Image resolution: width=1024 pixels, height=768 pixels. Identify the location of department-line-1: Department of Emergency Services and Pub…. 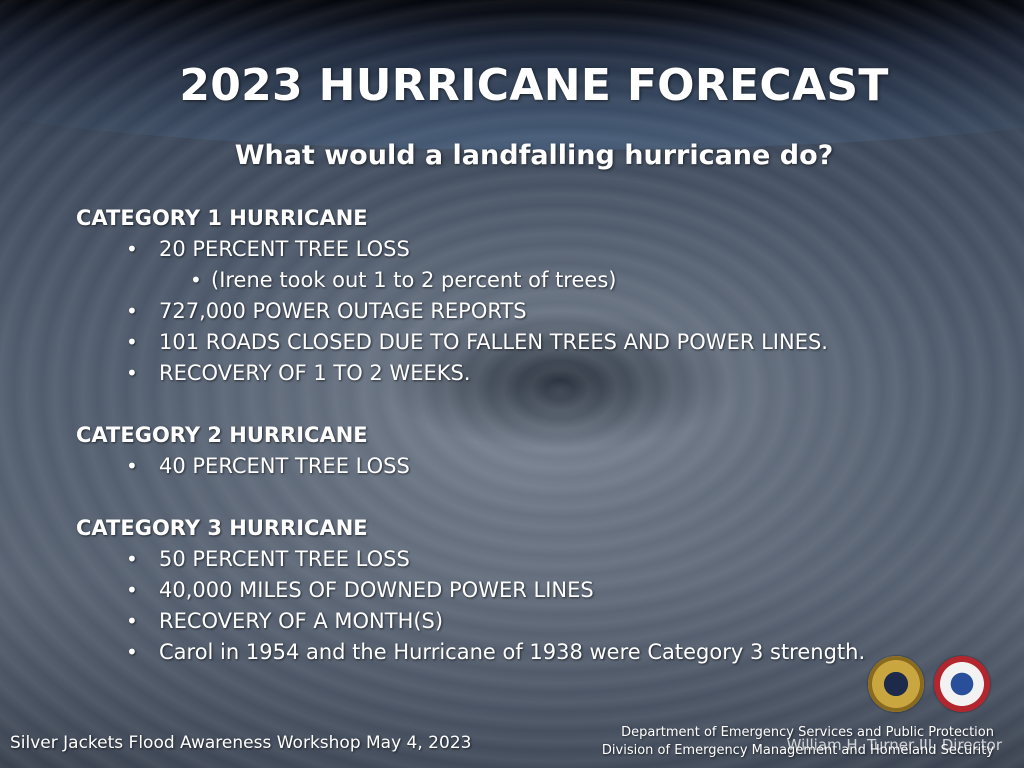
(807, 732).